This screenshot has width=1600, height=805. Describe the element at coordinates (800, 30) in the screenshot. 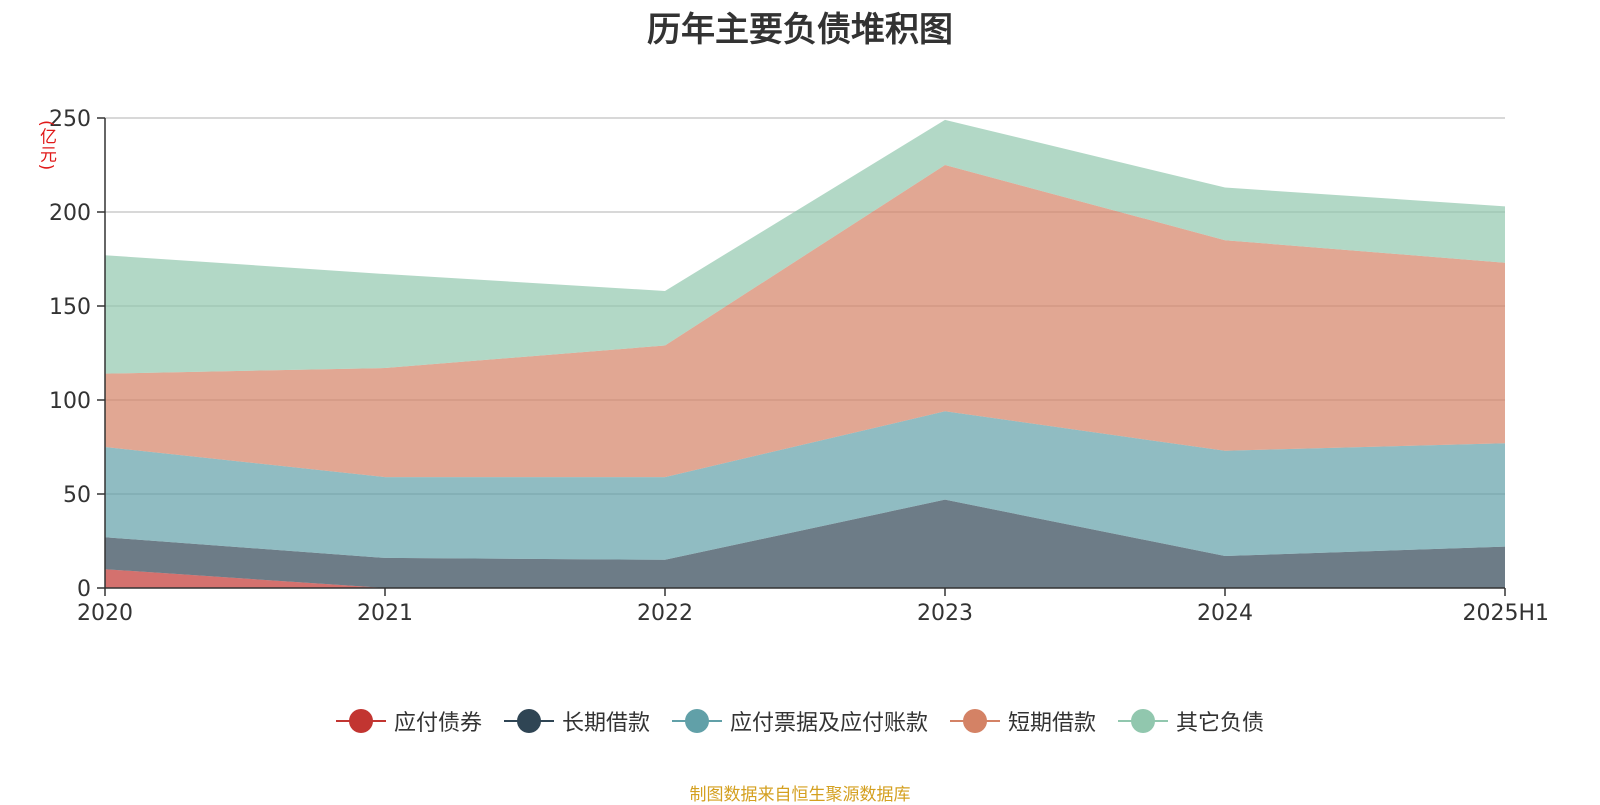

I see `chart-title: 历年主要负债堆积图` at that location.